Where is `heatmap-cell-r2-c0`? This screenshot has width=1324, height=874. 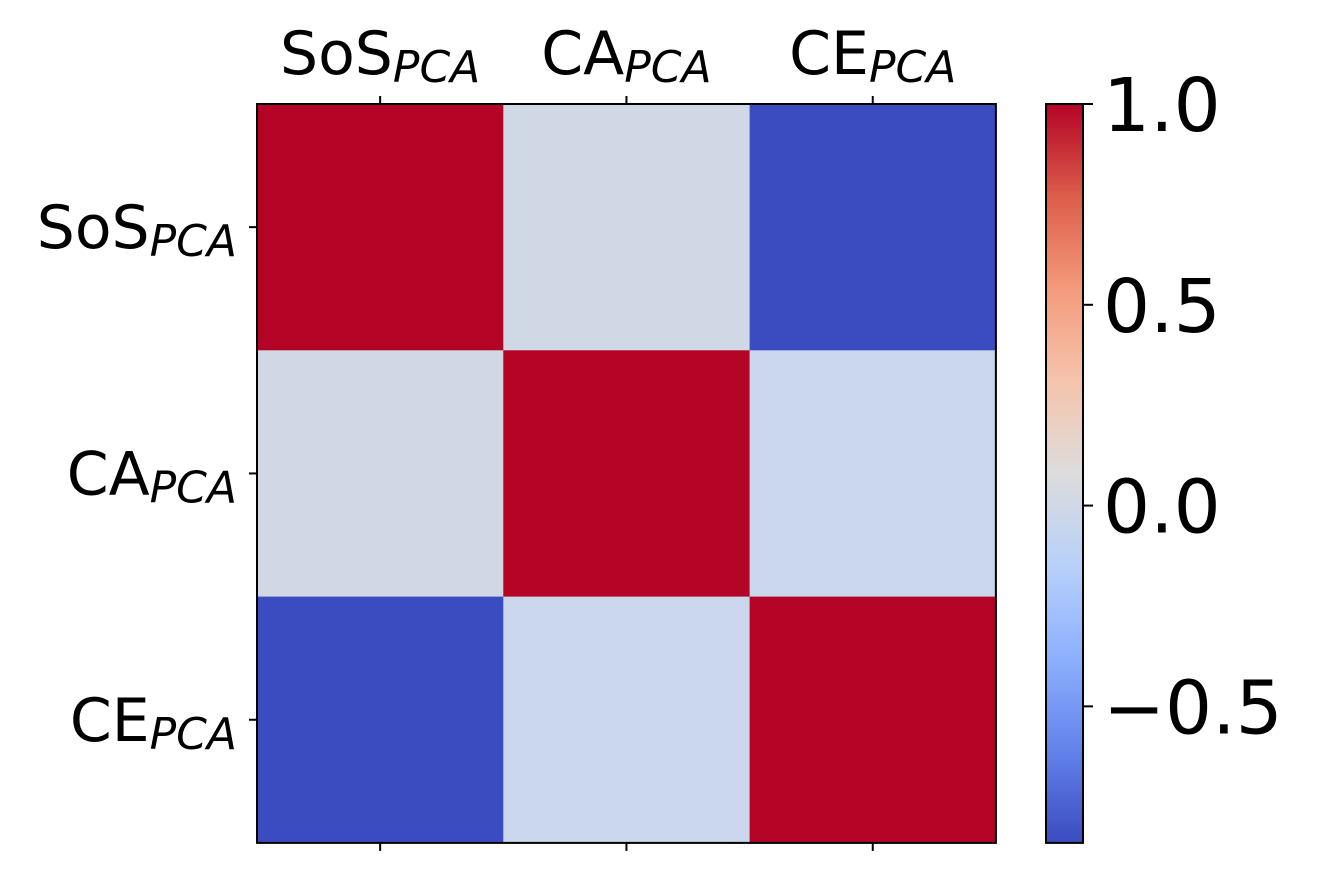 heatmap-cell-r2-c0 is located at coordinates (380, 720).